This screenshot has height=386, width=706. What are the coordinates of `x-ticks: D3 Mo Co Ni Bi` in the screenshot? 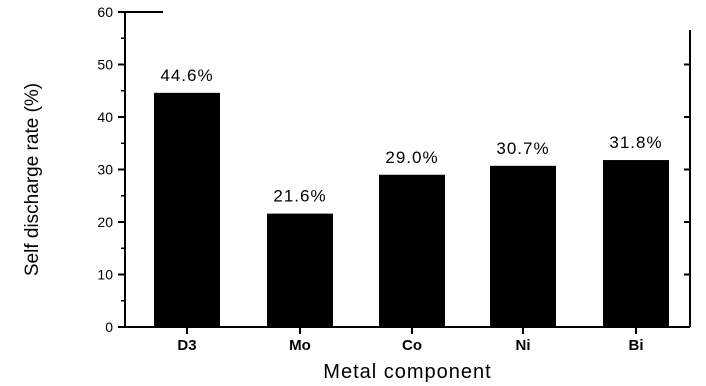 It's located at (410, 340).